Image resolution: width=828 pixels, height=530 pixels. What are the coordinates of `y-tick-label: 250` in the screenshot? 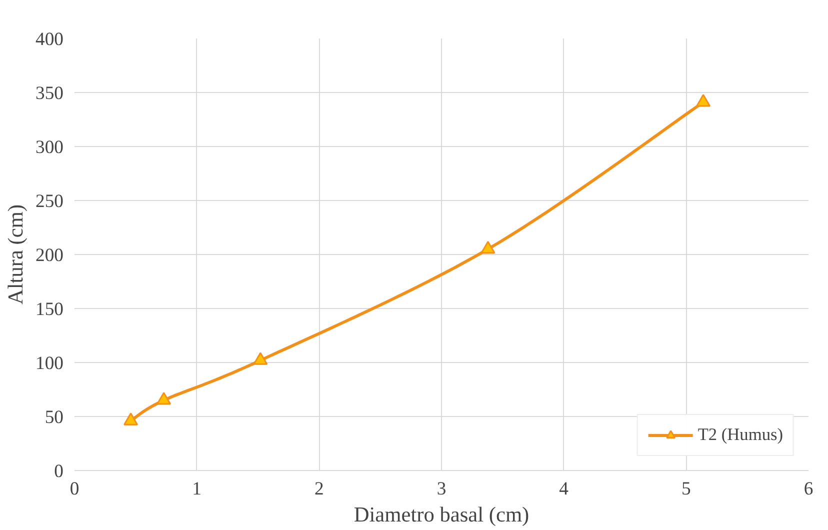 It's located at (50, 201).